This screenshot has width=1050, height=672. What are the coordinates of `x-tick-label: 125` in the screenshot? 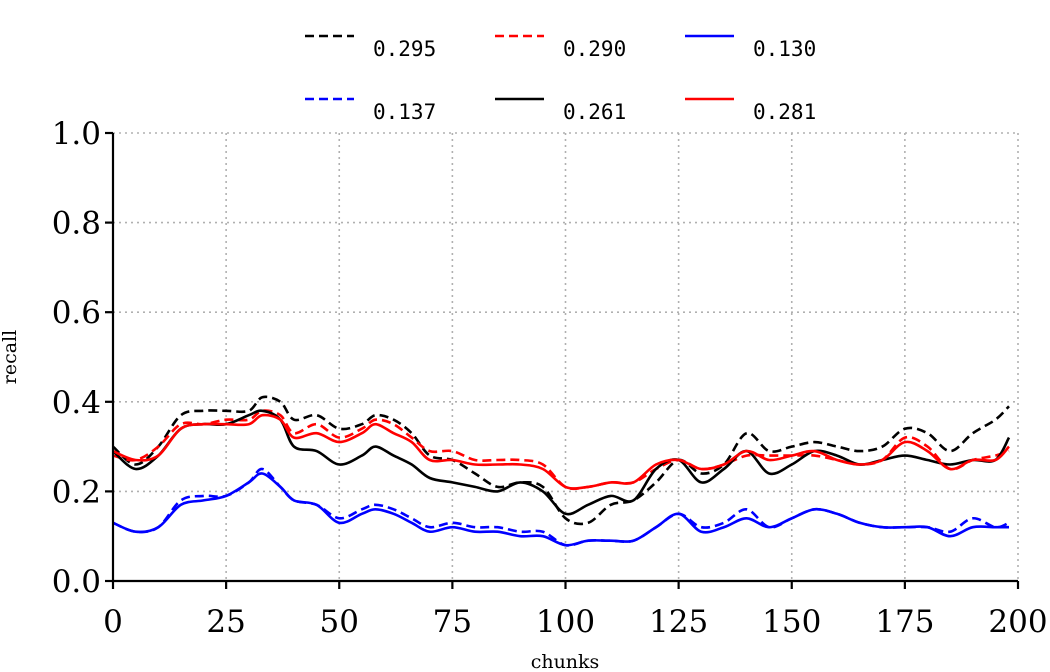 It's located at (678, 622).